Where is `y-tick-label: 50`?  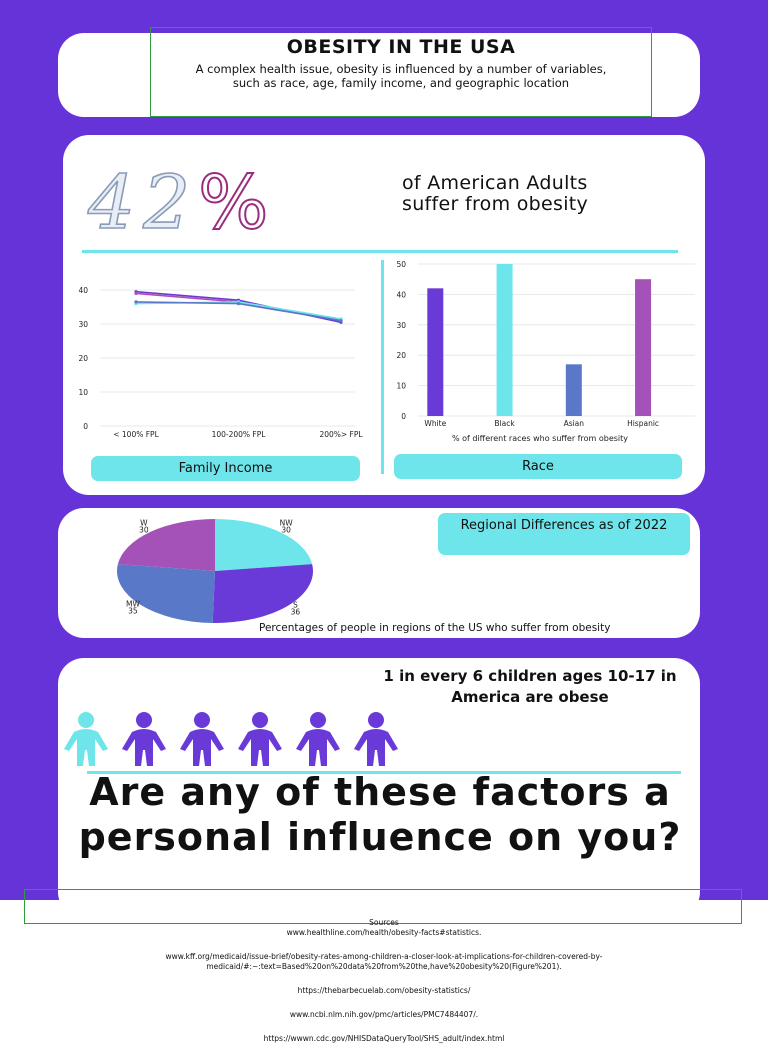
y-tick-label: 50 is located at coordinates (401, 264).